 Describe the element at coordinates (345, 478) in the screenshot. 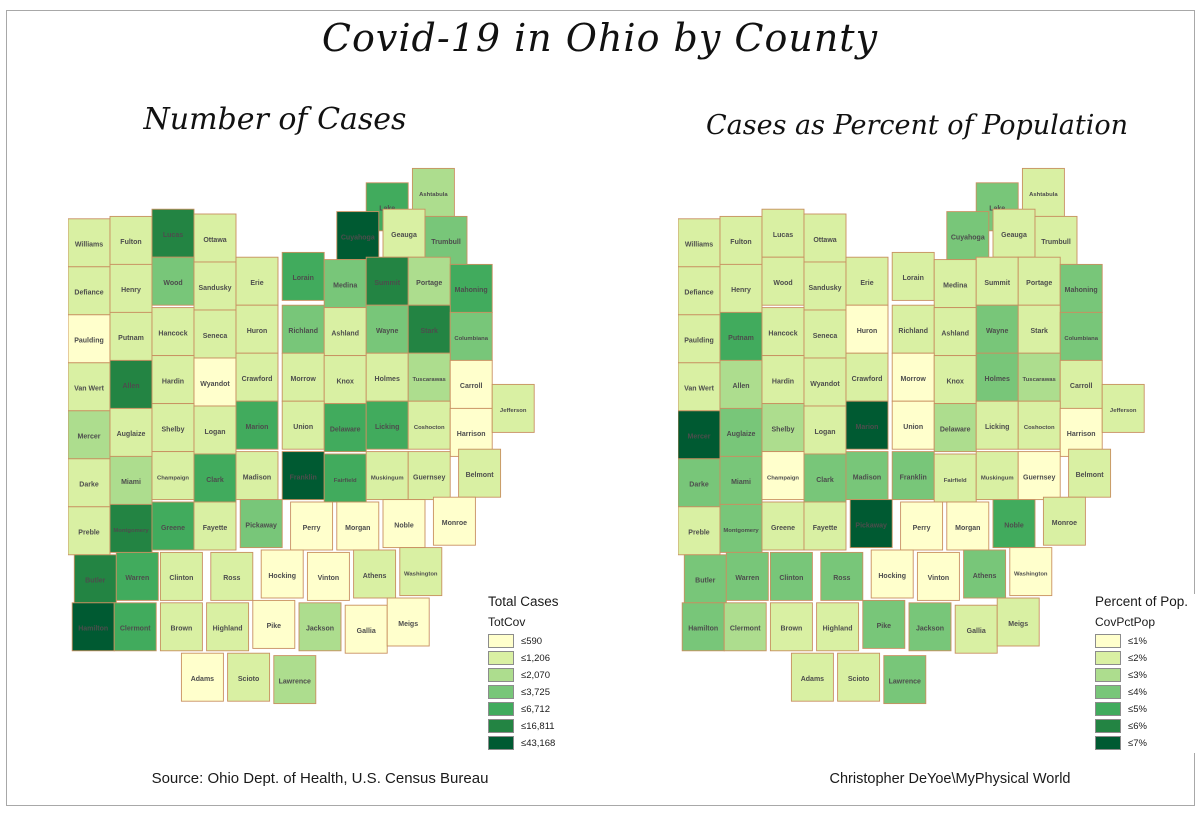

I see `county-fairfield: Fairfield` at that location.